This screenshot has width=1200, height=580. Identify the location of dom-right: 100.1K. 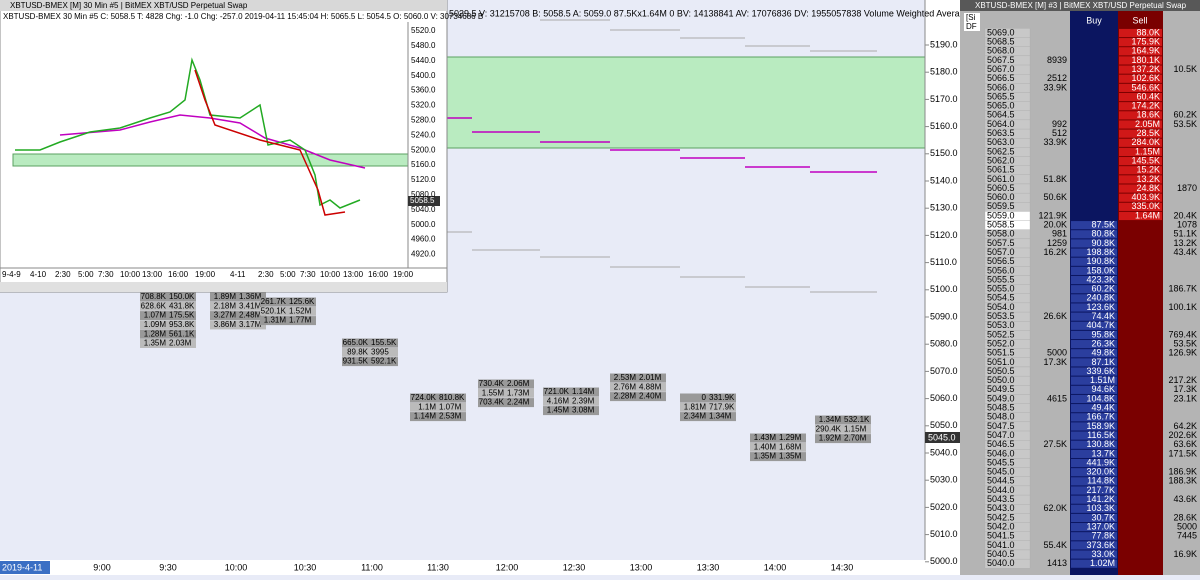
(1182, 307).